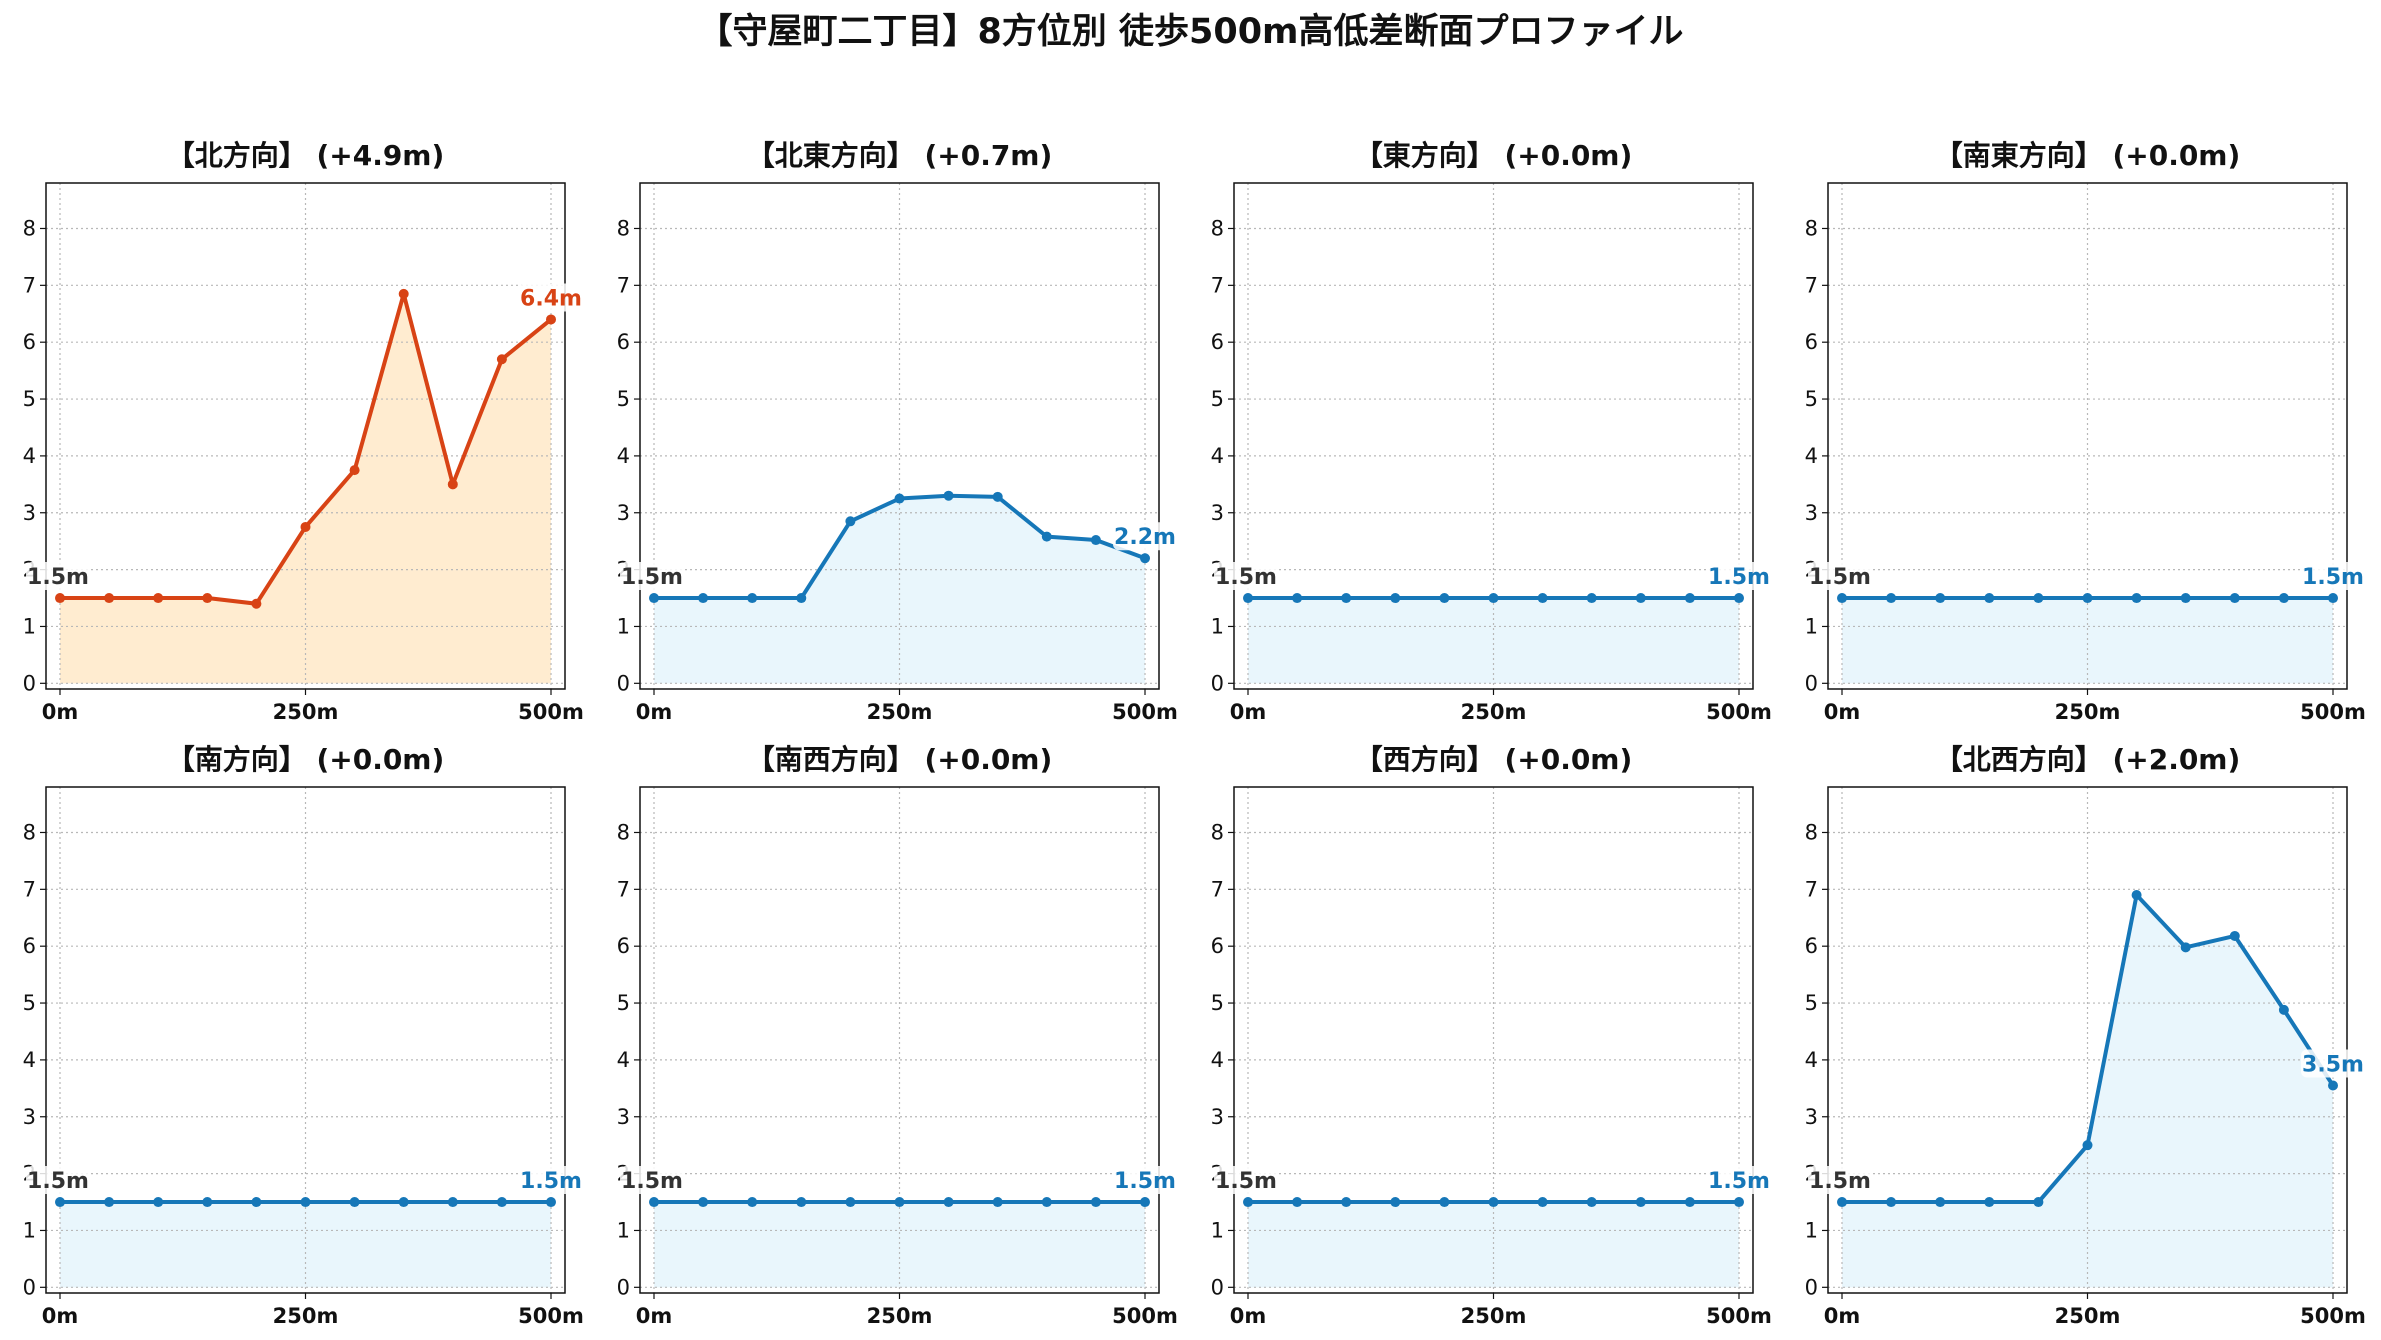 The height and width of the screenshot is (1340, 2381). What do you see at coordinates (900, 759) in the screenshot?
I see `subplot-title: 【南西方向】 (+0.0m)` at bounding box center [900, 759].